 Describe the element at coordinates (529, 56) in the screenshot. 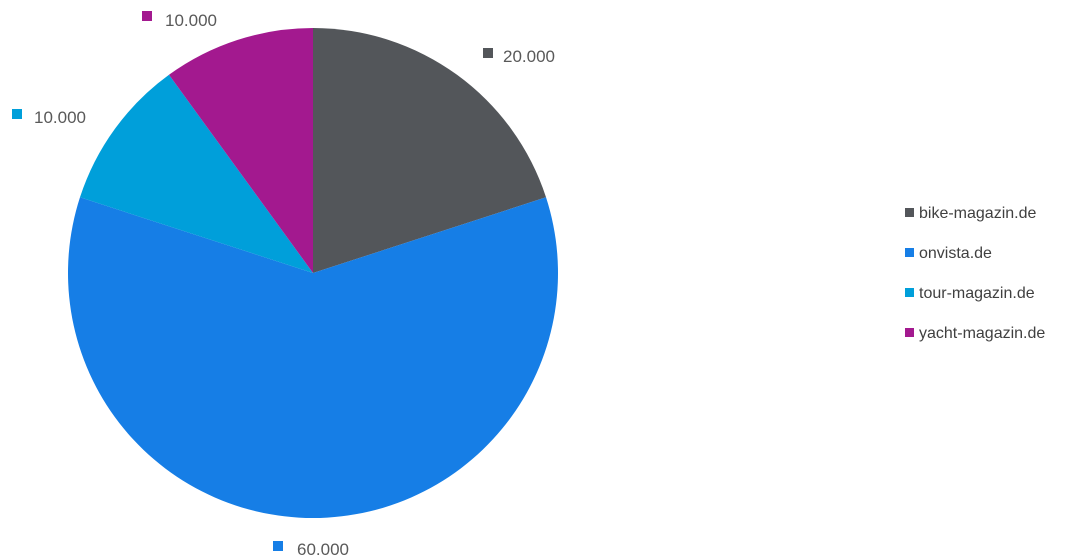

I see `data-label-bike-magazin-de: 20.000` at that location.